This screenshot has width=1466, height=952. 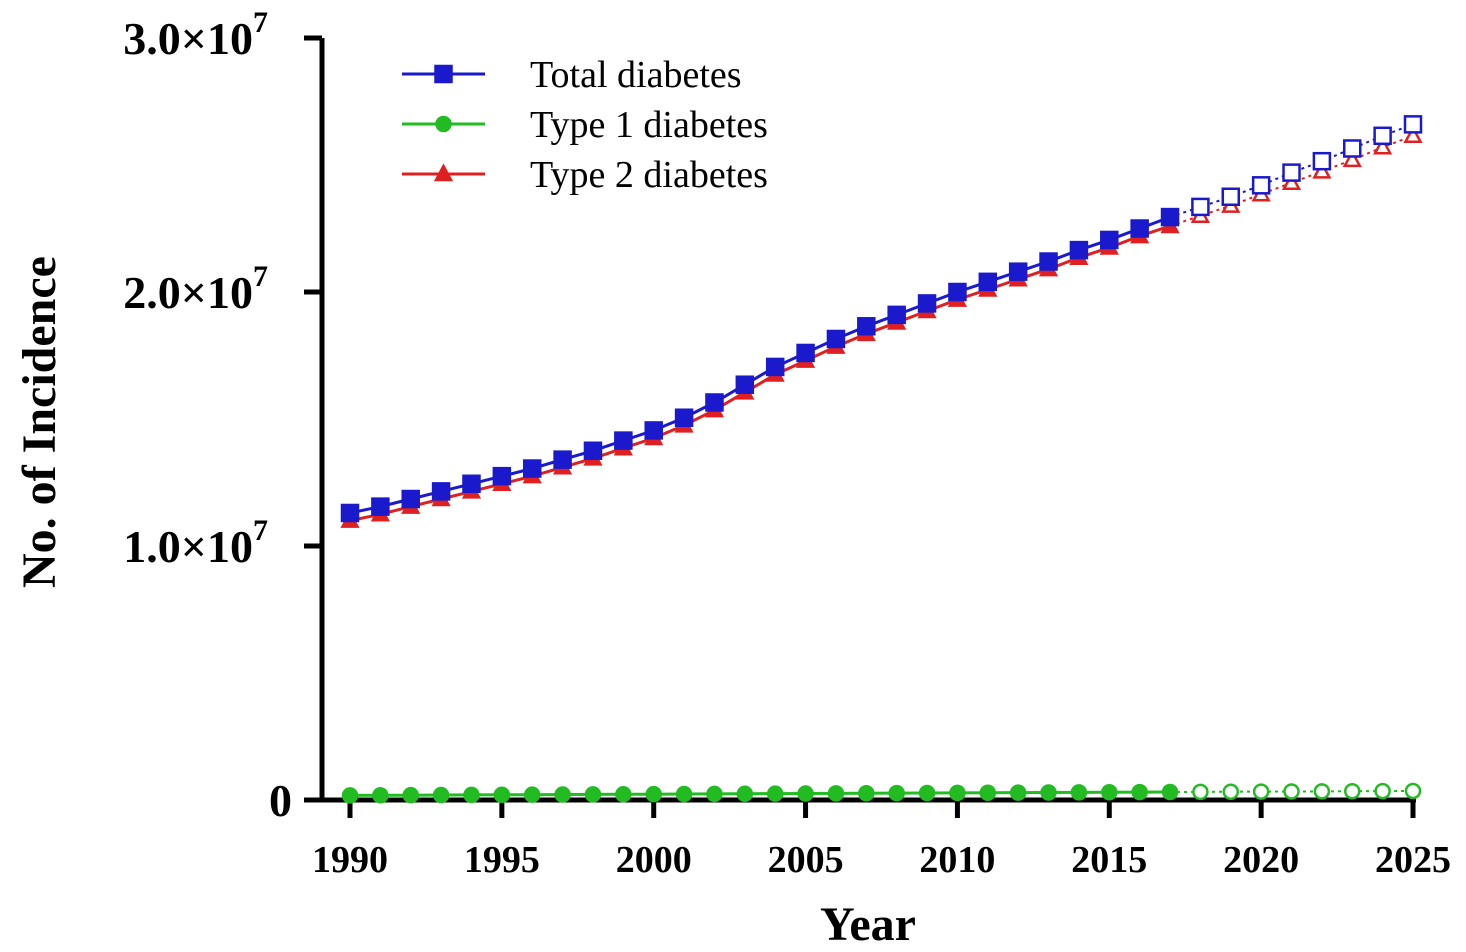 I want to click on x-axis-ticks: 1990 1995 2000 2005 2010 2015 2020 2025, so click(x=881, y=840).